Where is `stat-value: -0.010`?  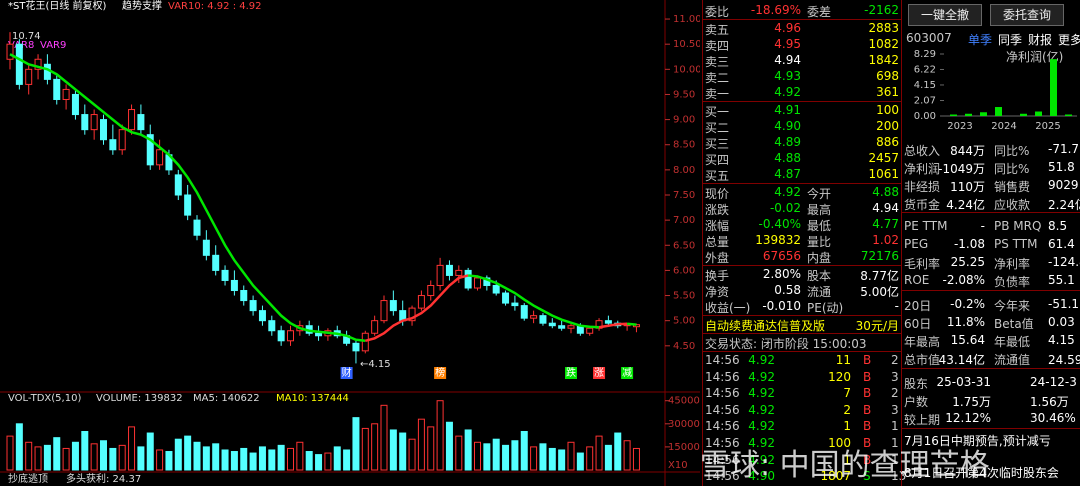 stat-value: -0.010 is located at coordinates (781, 306).